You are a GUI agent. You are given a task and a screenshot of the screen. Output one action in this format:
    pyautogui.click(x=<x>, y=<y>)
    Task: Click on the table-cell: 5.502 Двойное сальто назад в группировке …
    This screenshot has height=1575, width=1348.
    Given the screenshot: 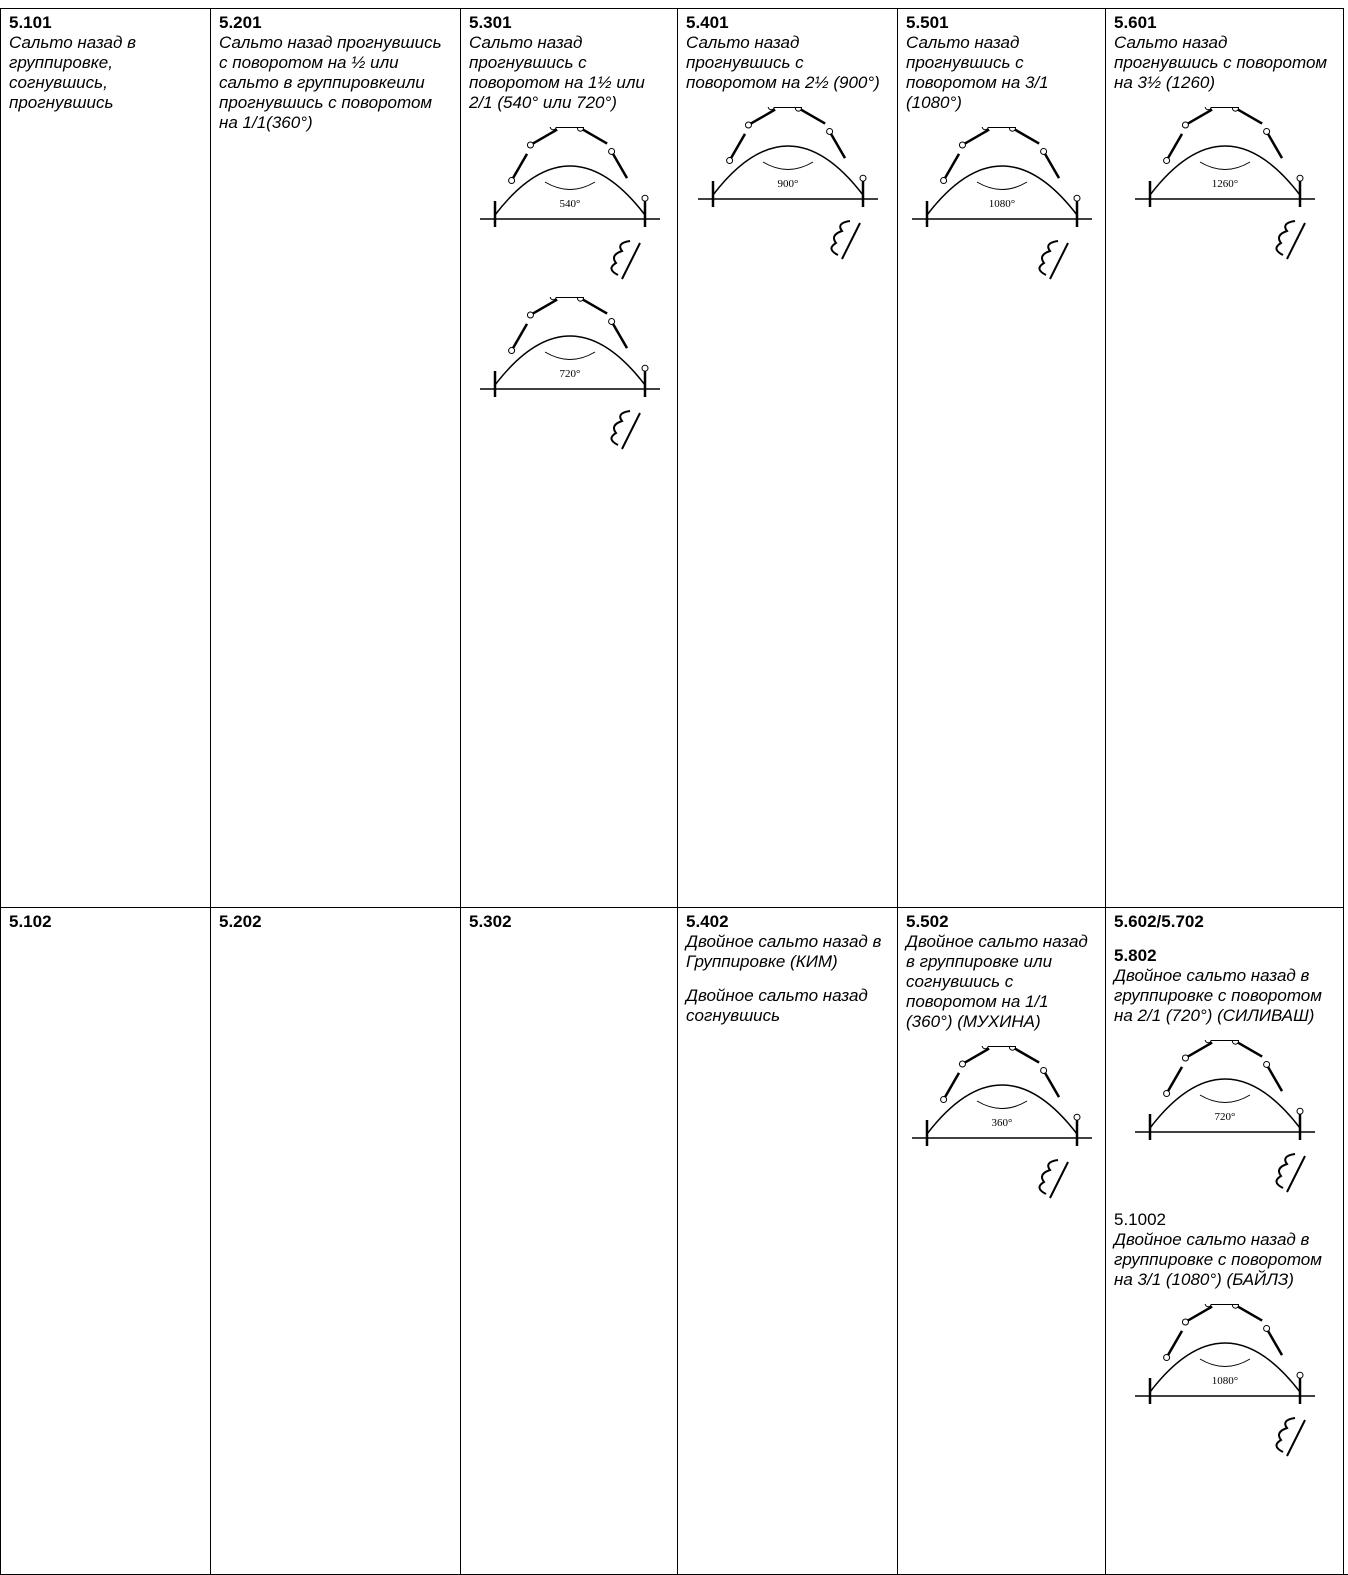 What is the action you would take?
    pyautogui.click(x=1001, y=1241)
    